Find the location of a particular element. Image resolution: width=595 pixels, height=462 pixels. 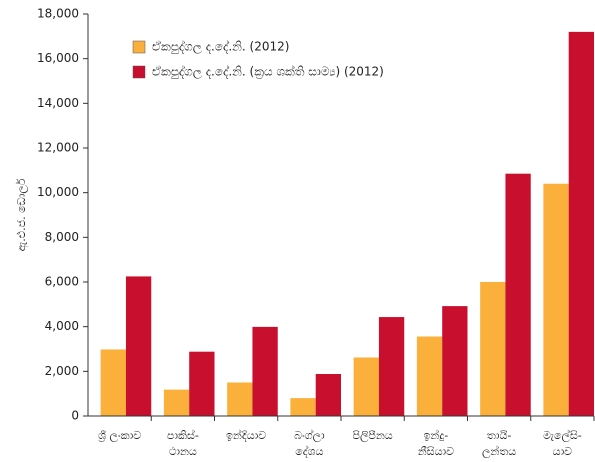

x-tick-label: මැලේසි- යාව is located at coordinates (562, 443).